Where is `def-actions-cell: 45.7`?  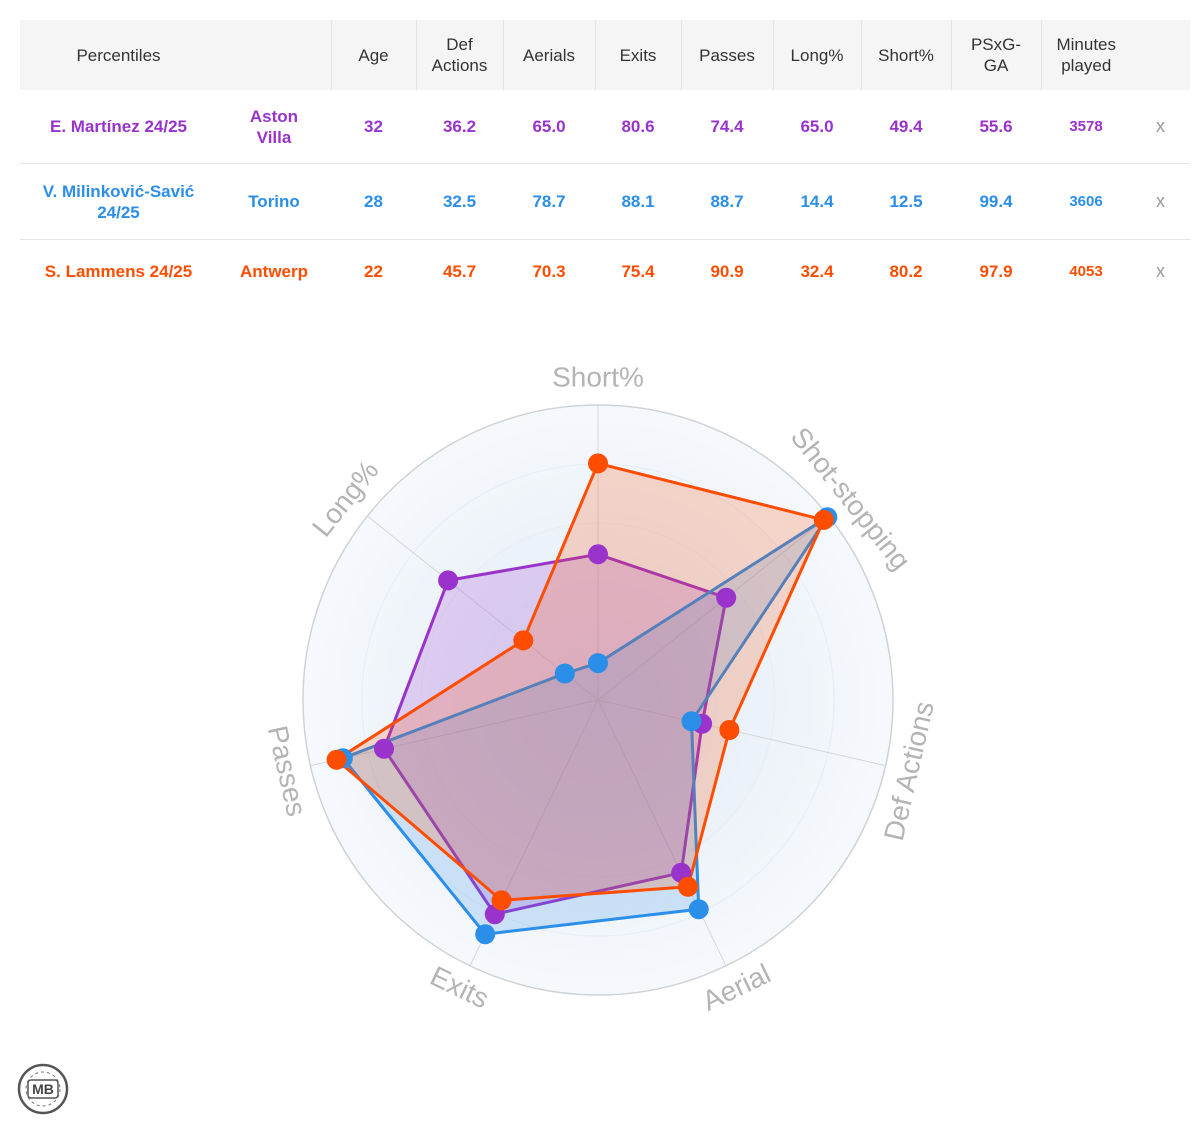 def-actions-cell: 45.7 is located at coordinates (459, 271).